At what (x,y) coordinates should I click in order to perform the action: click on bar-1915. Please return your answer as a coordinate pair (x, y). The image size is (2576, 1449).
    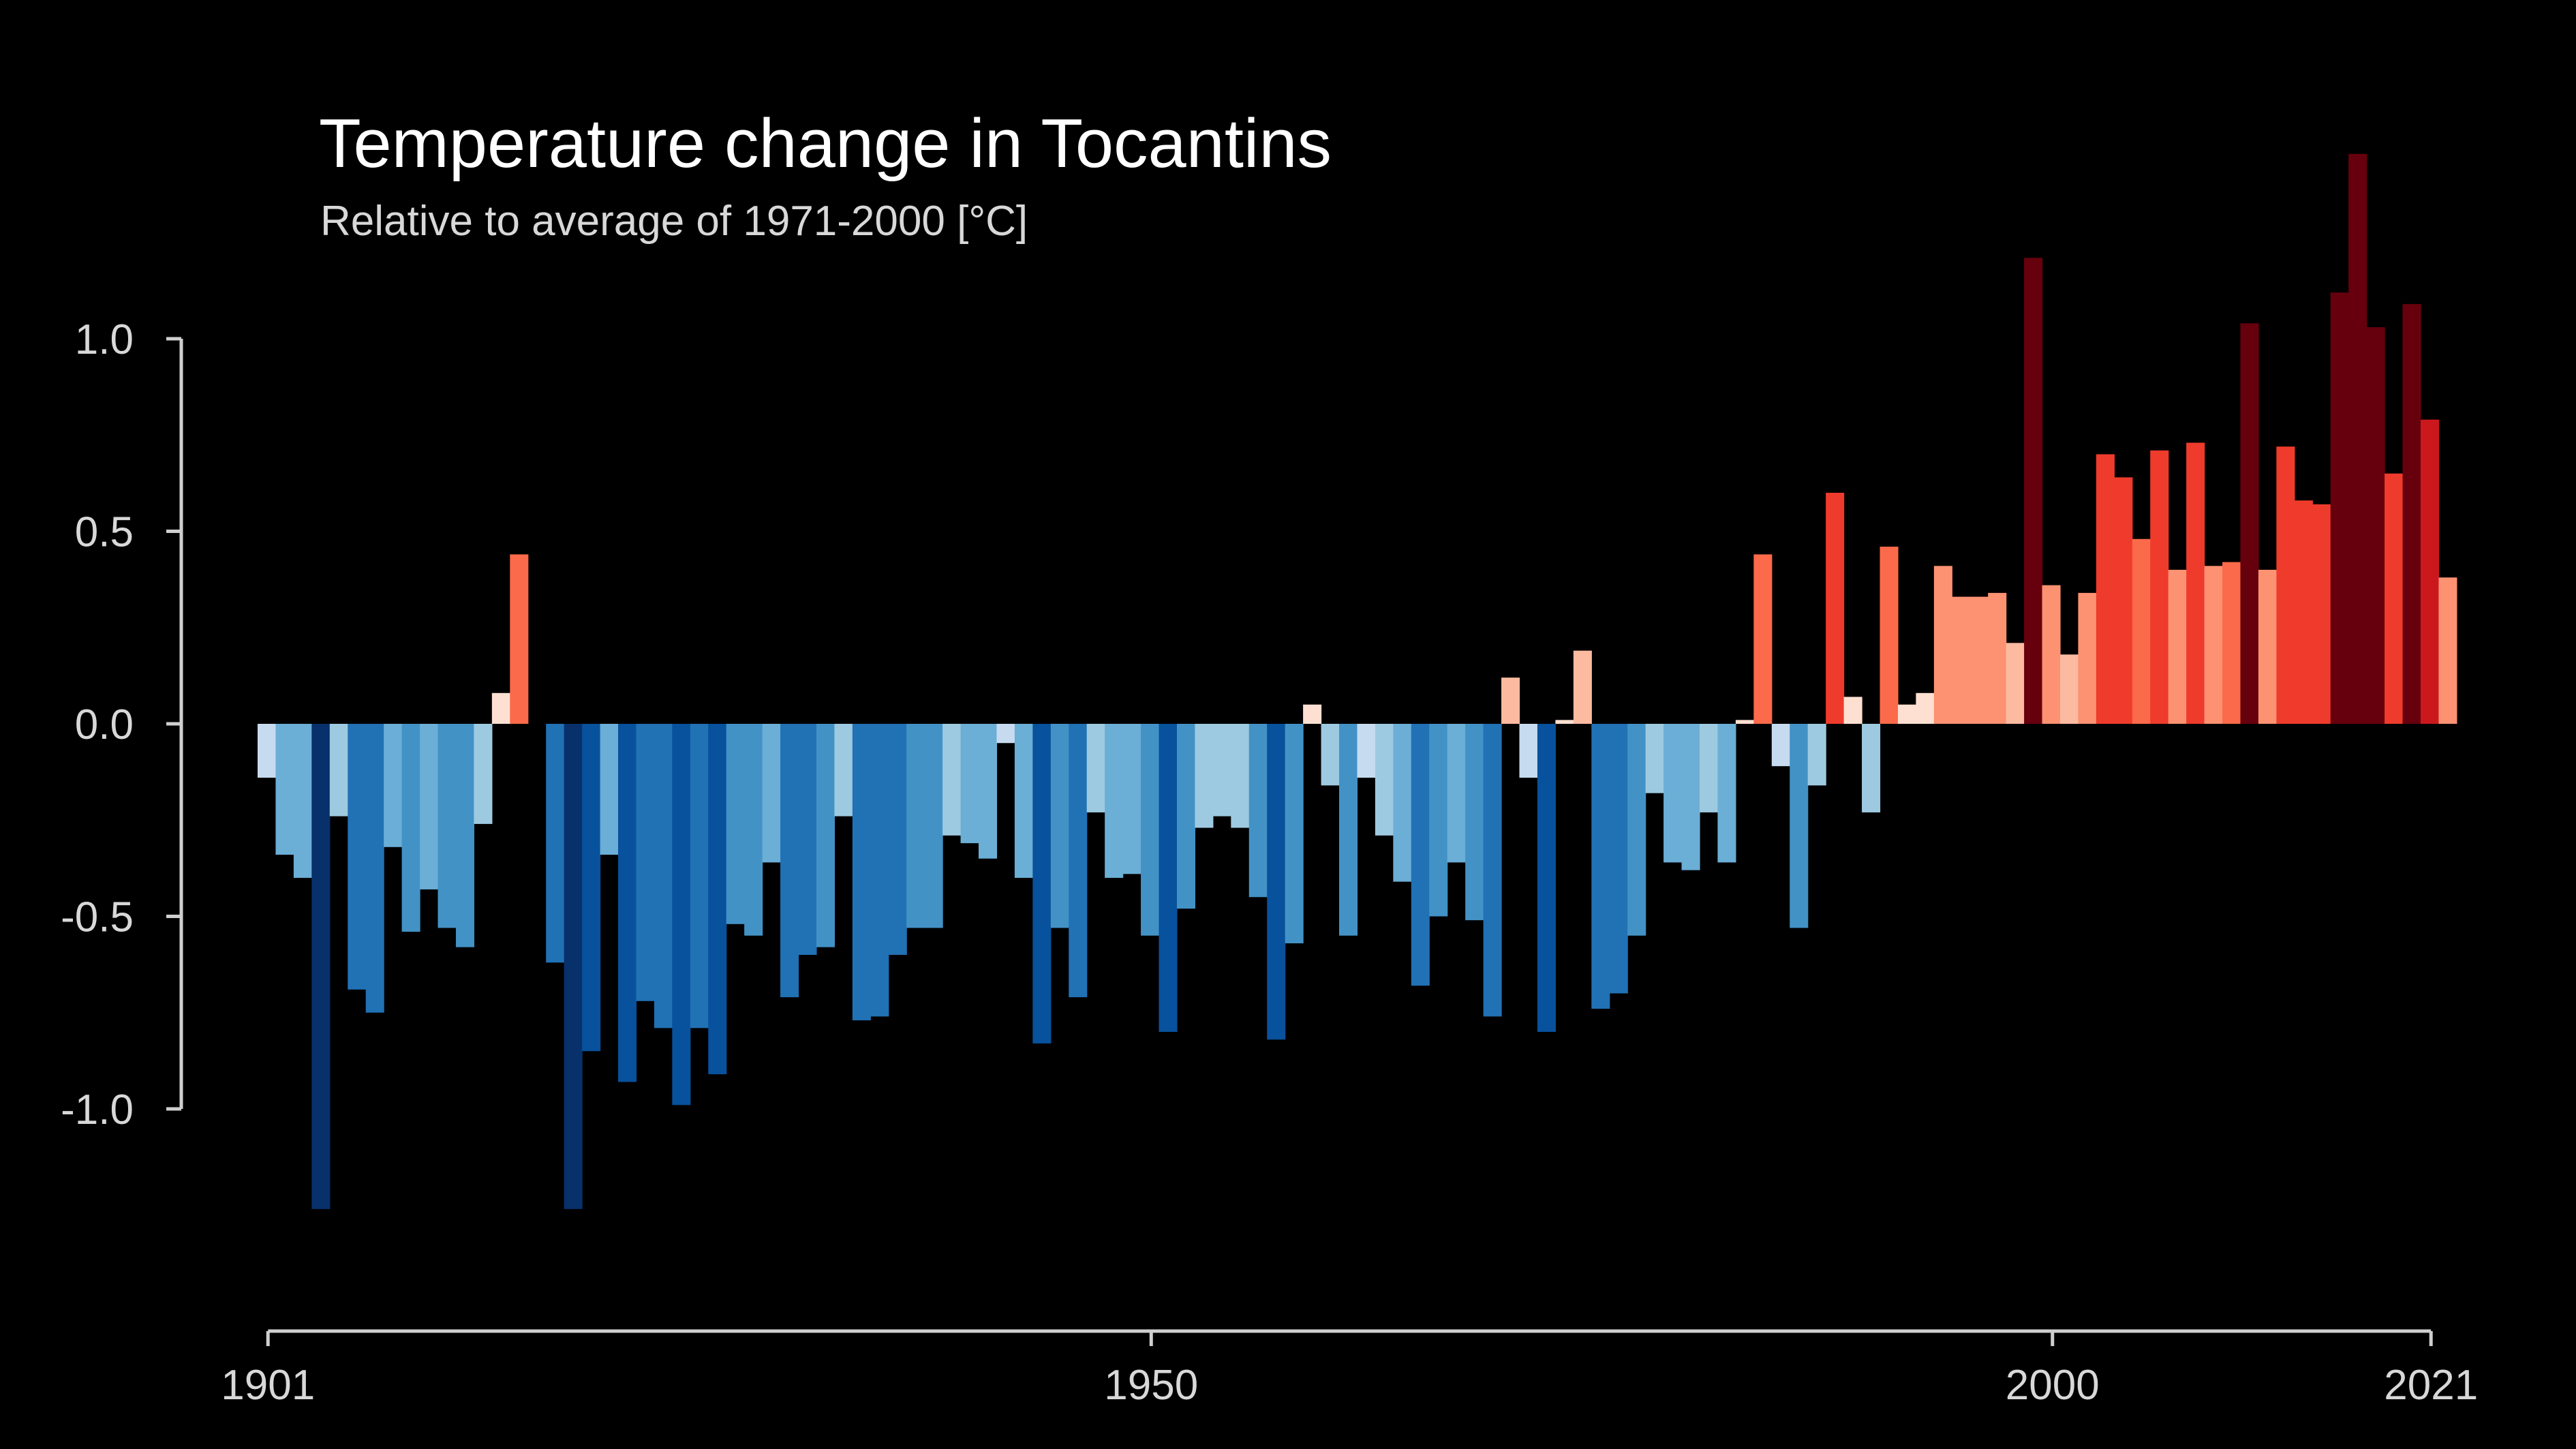
    Looking at the image, I should click on (519, 639).